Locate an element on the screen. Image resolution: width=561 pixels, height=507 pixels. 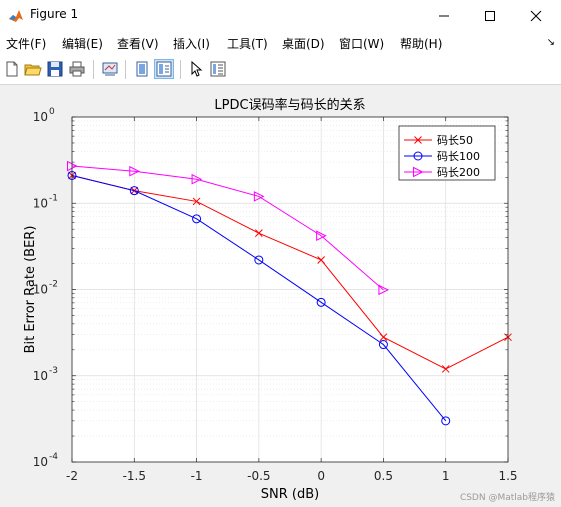
y-tick-label: 10 0 is located at coordinates (44, 115).